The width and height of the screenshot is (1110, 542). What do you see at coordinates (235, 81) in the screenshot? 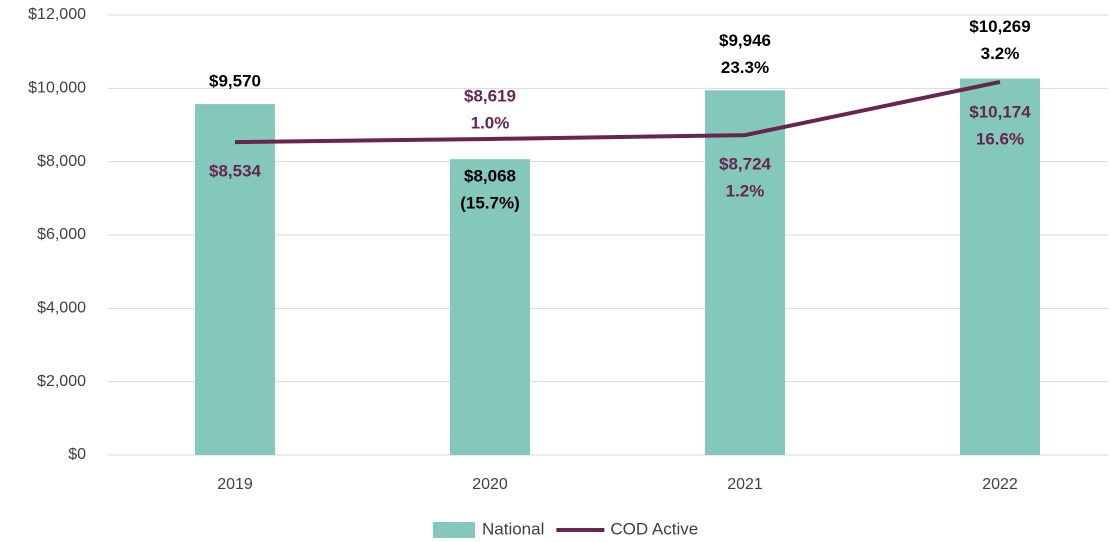
I see `data-label: $9,570` at bounding box center [235, 81].